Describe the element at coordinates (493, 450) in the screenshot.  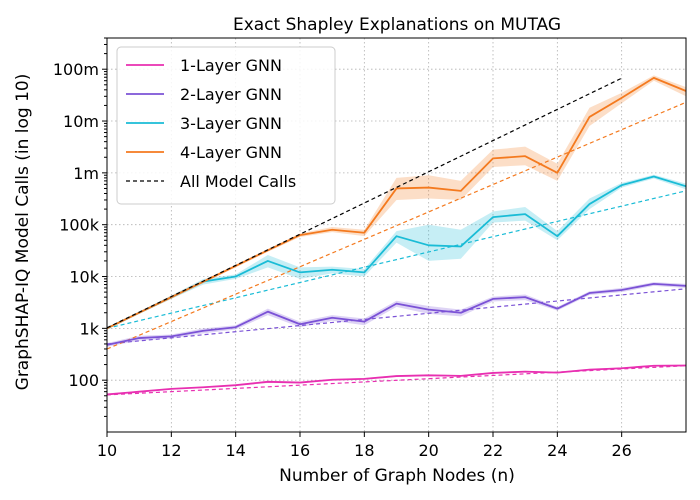
I see `x-tick-label: 22` at that location.